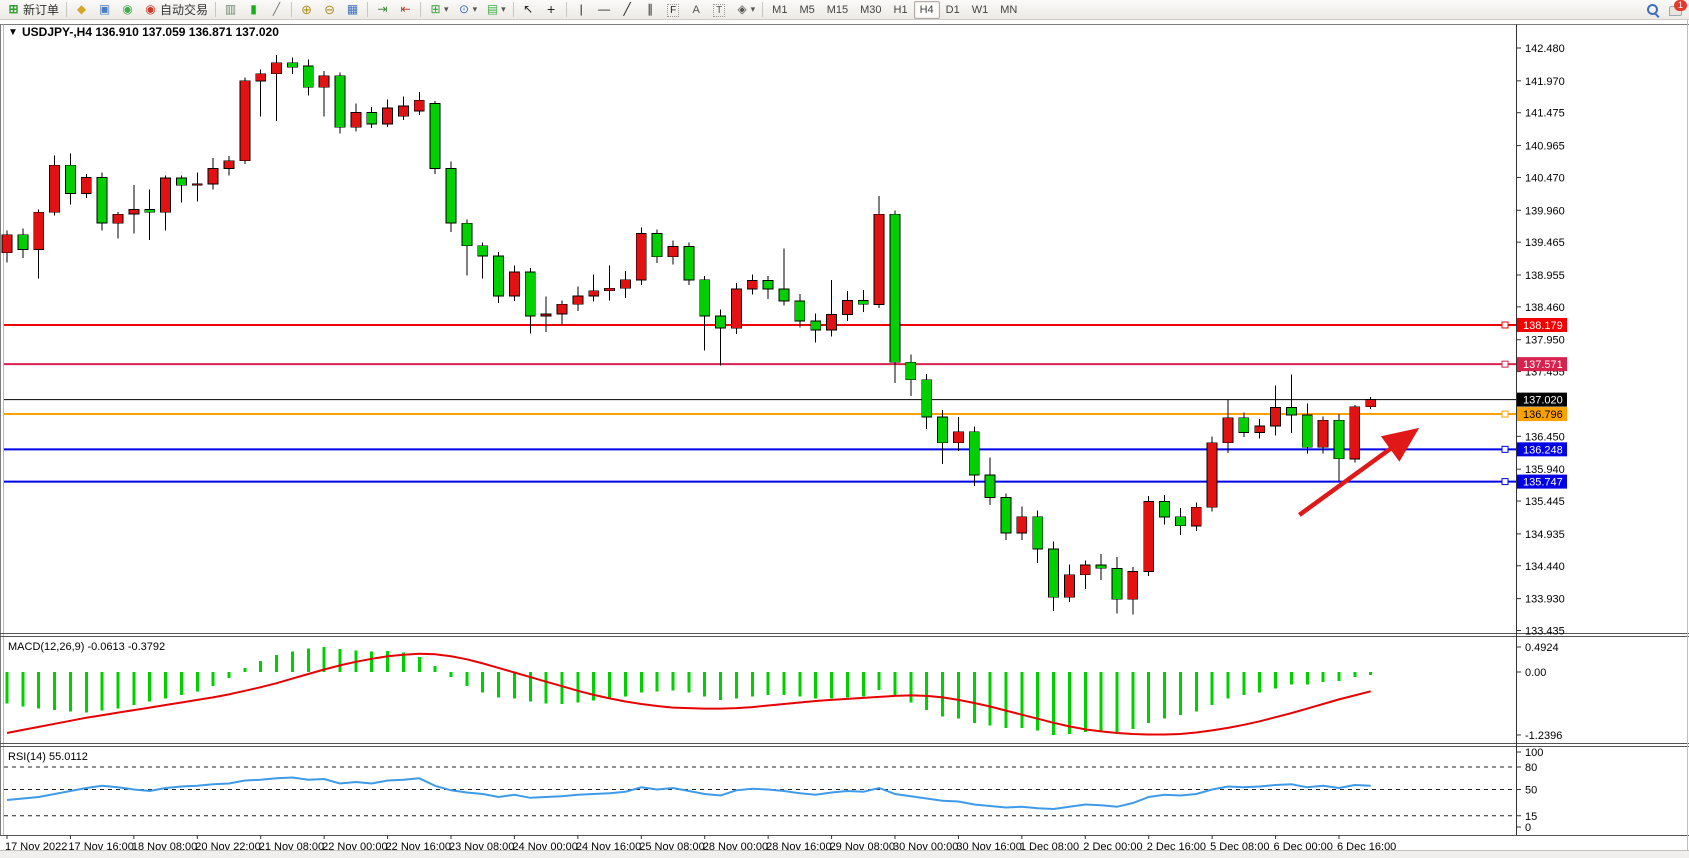  I want to click on trendline-button, so click(627, 10).